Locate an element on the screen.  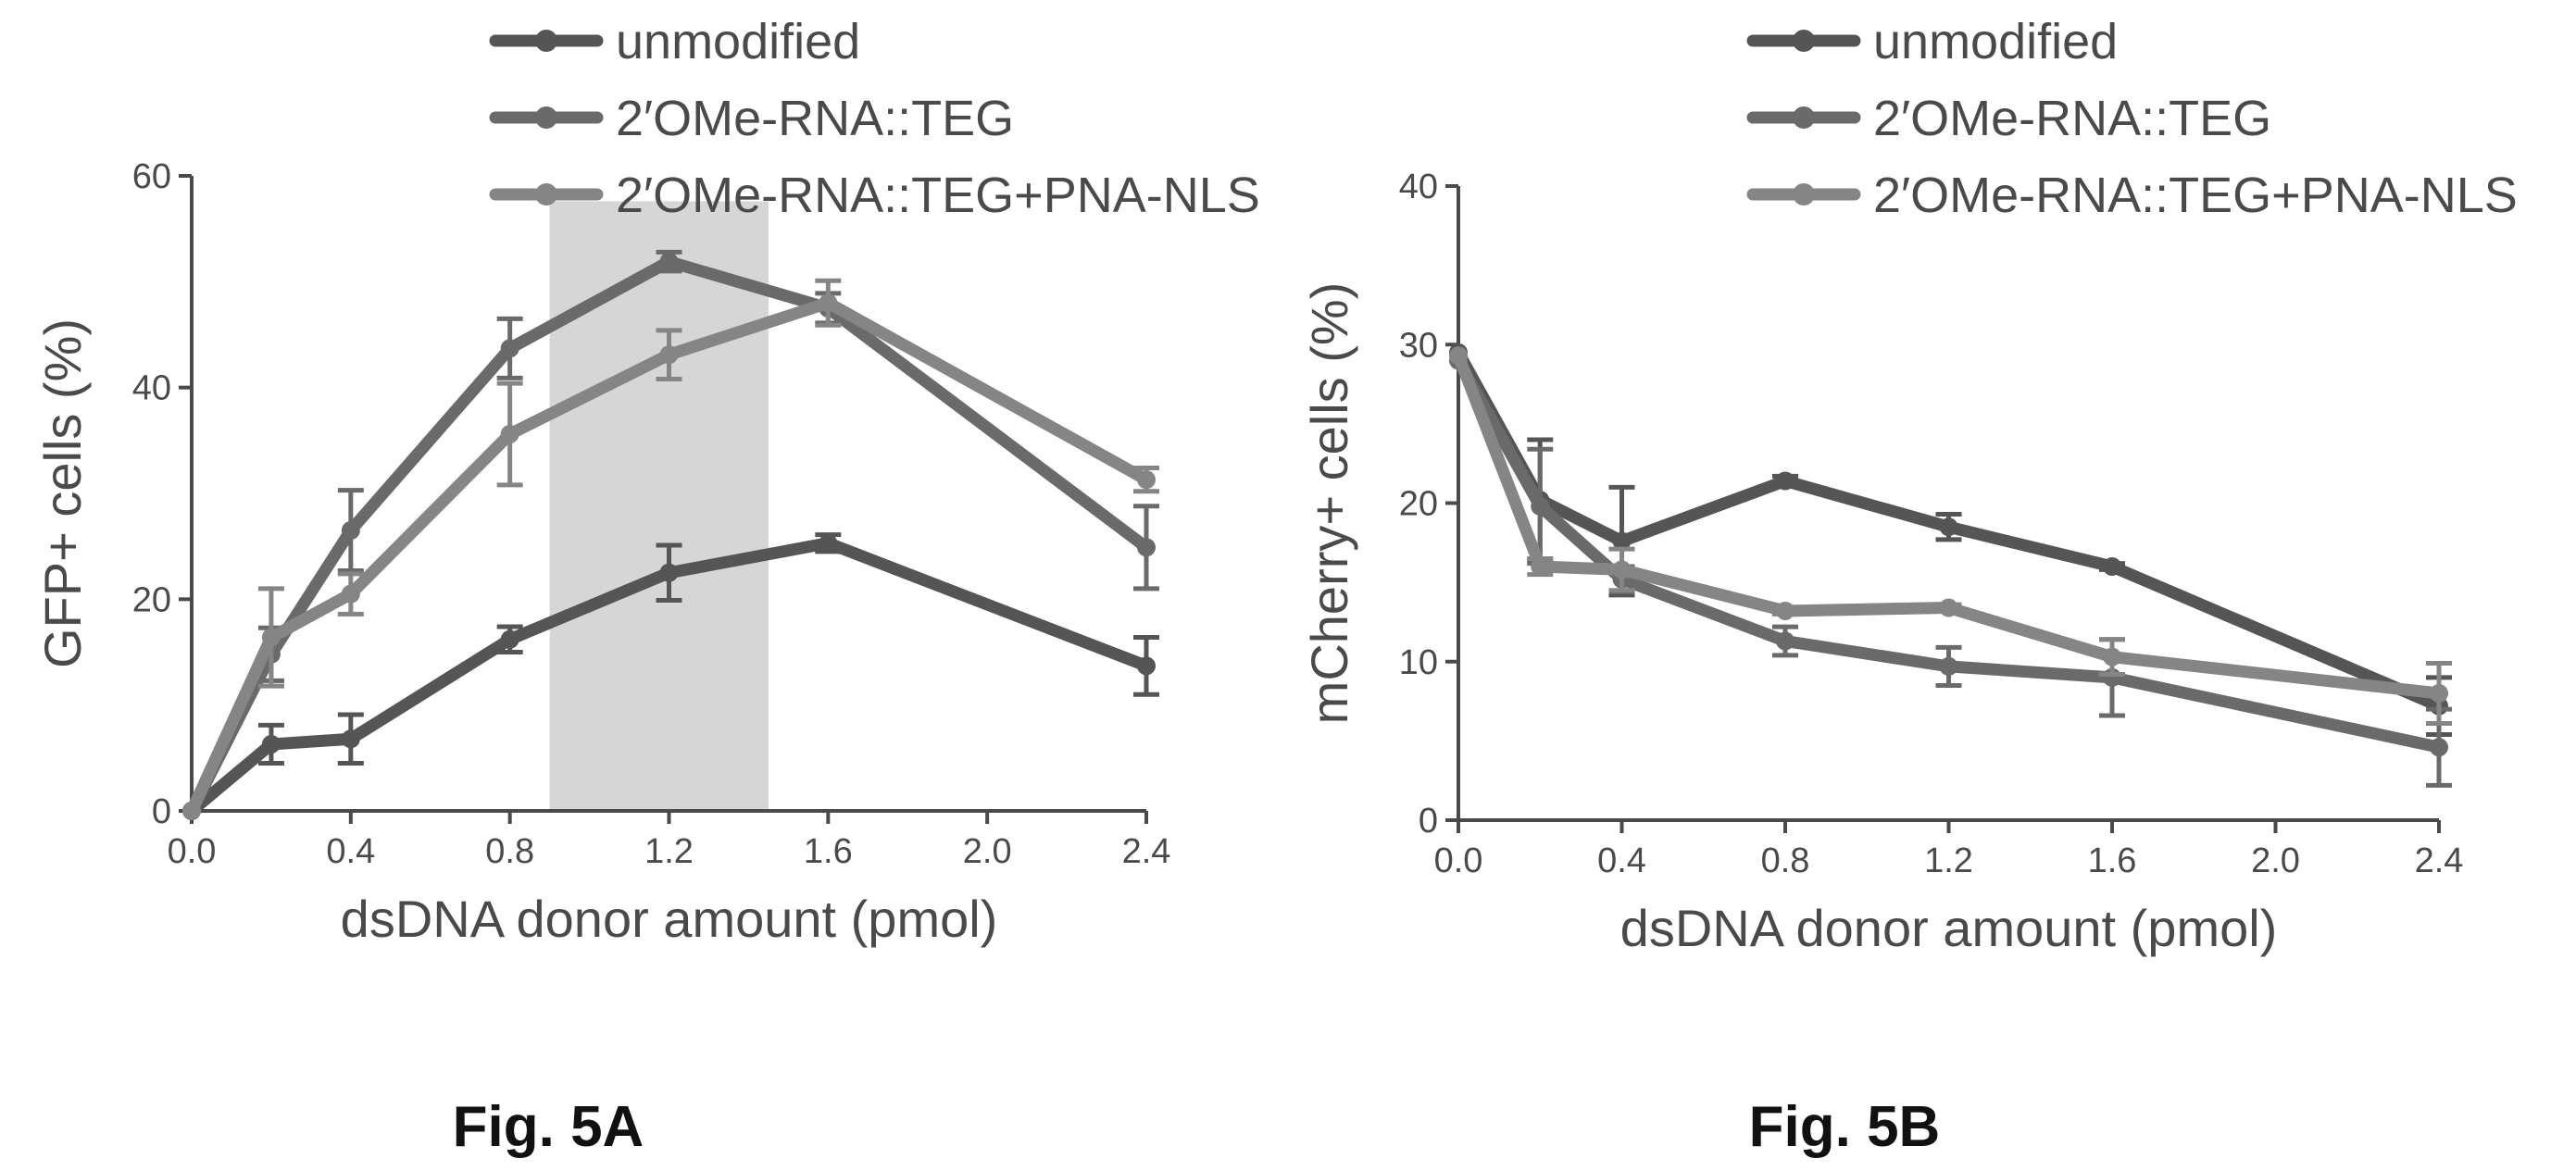
figure-caption: Fig. 5A is located at coordinates (548, 1127).